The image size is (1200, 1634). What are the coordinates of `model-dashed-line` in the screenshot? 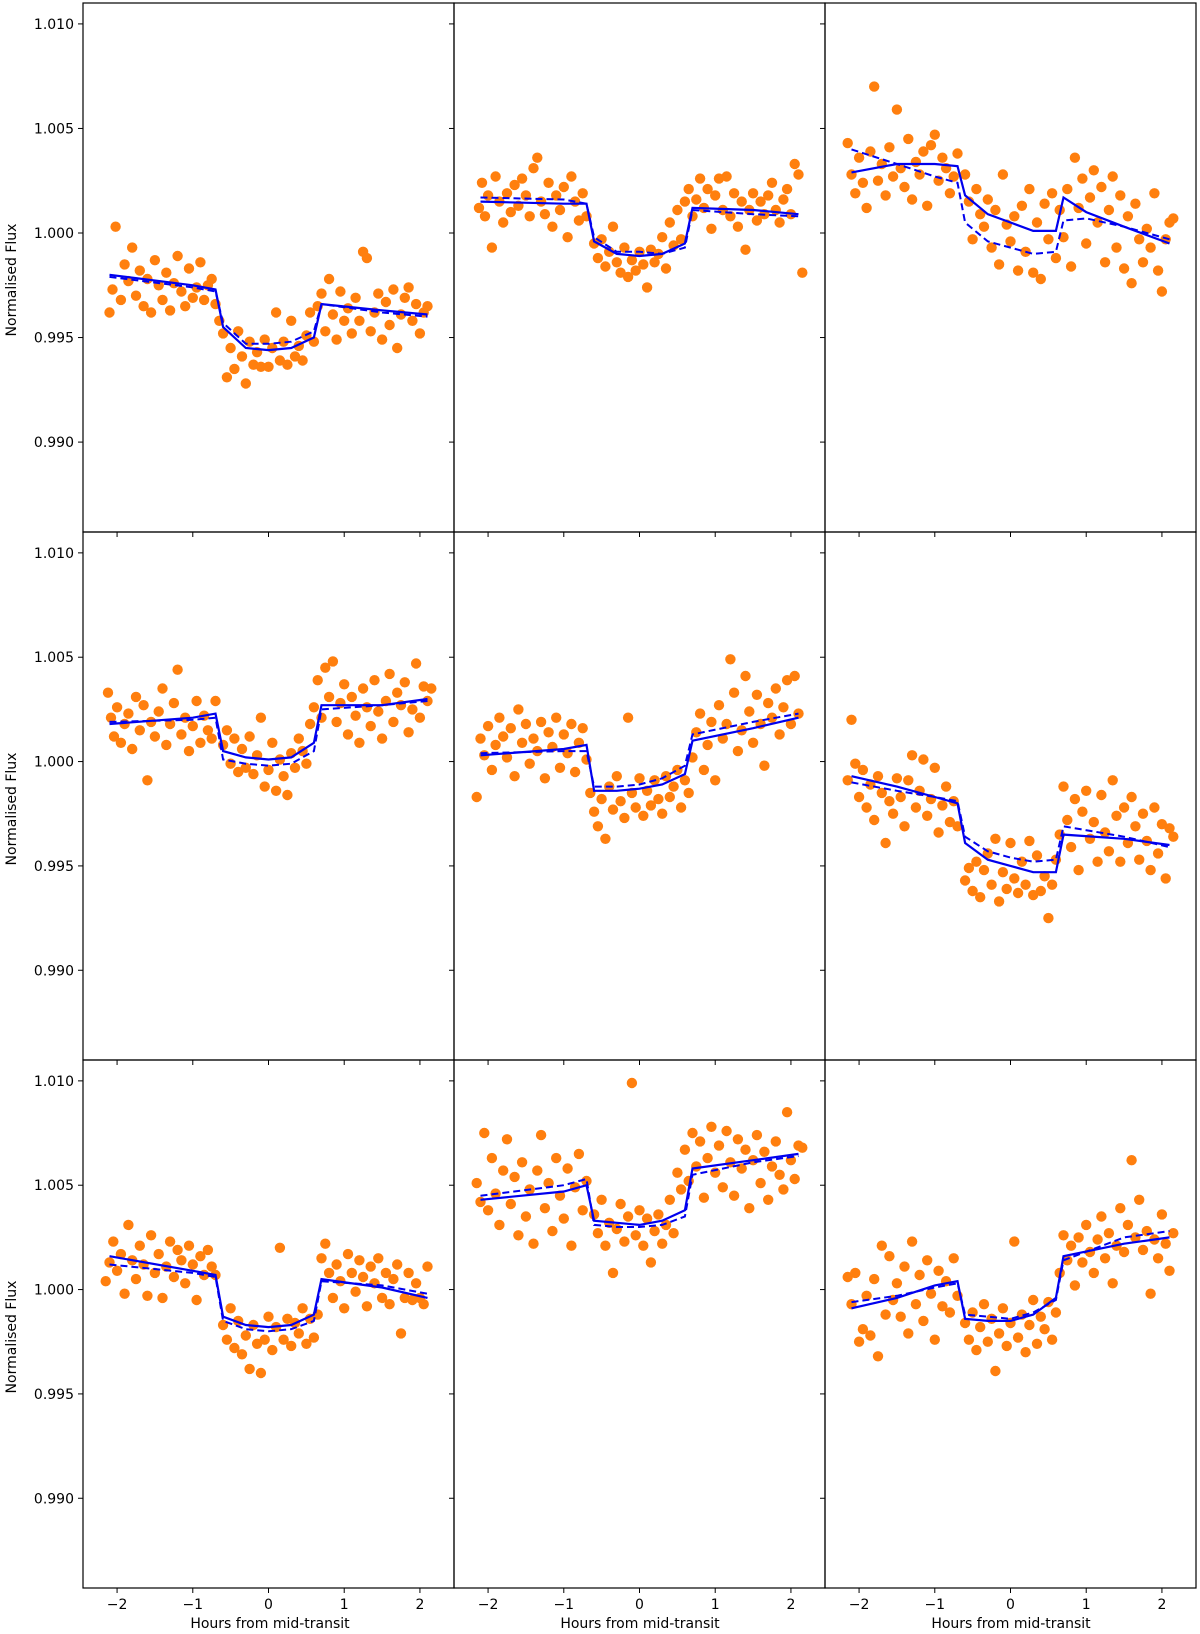 It's located at (639, 225).